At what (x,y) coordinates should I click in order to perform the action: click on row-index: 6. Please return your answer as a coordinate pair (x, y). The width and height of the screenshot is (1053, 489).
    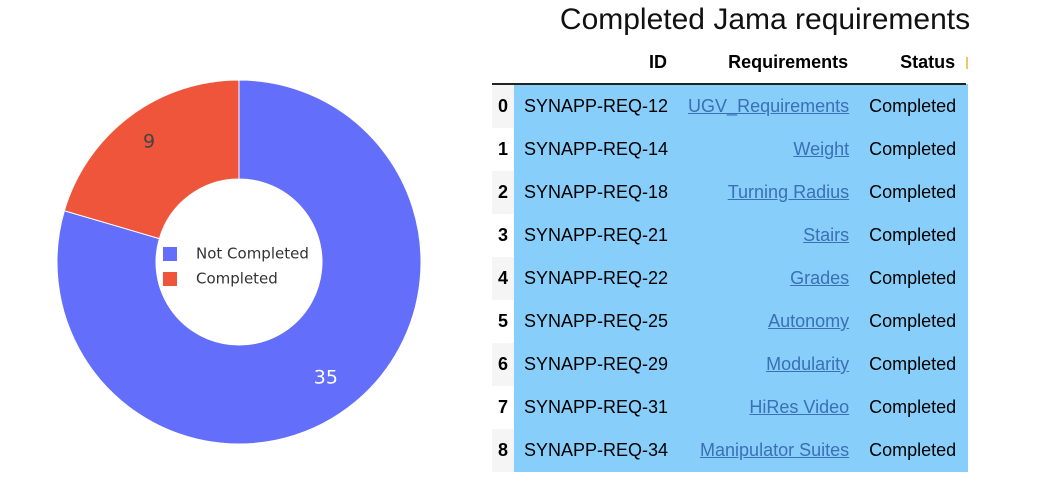
    Looking at the image, I should click on (503, 364).